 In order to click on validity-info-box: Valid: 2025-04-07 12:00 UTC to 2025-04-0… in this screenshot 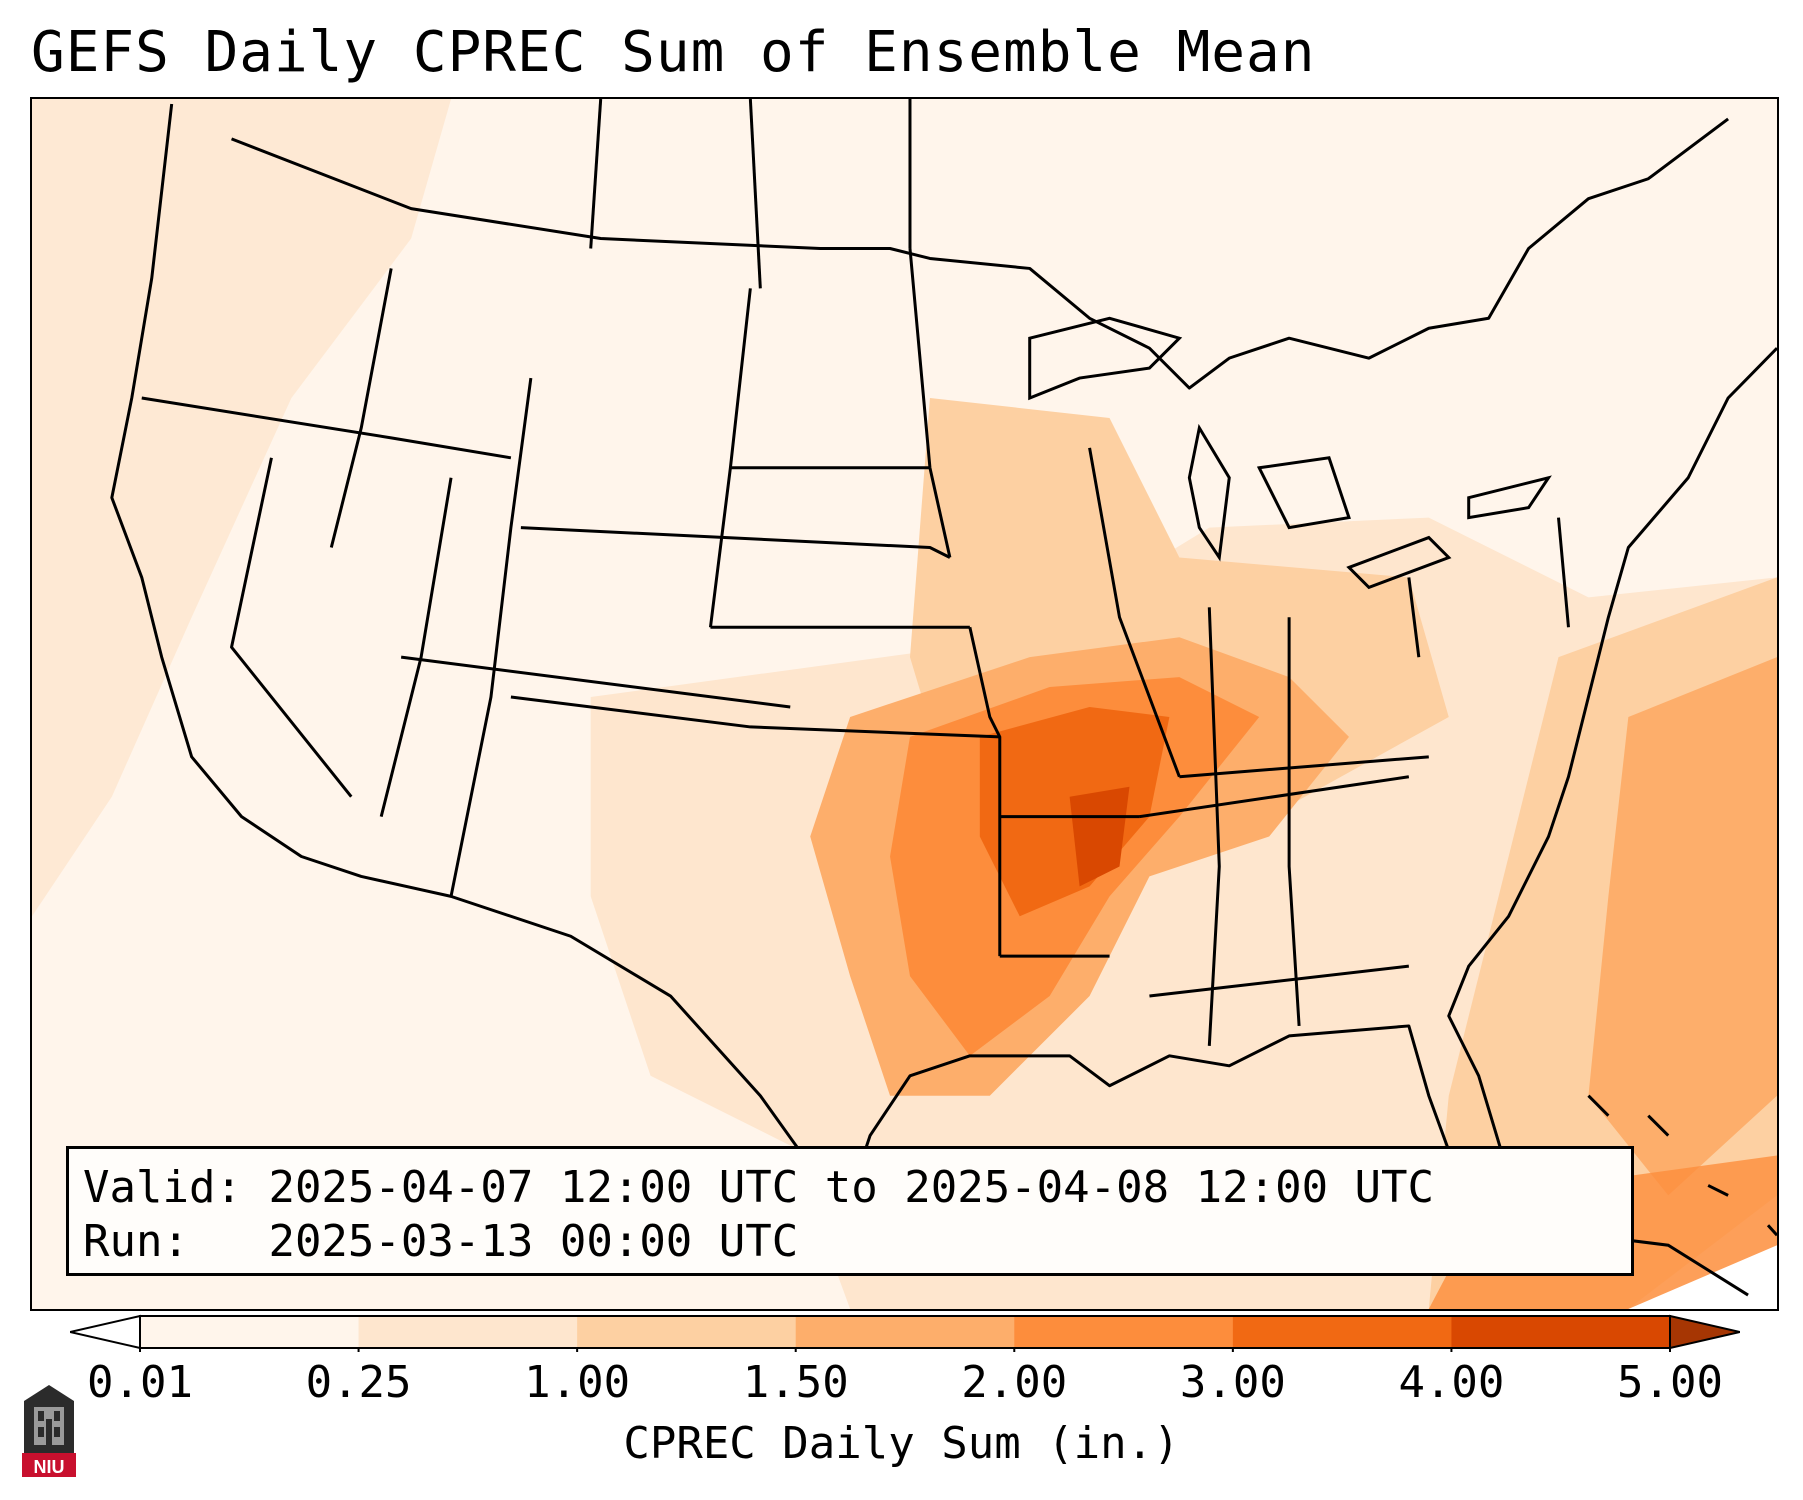, I will do `click(850, 1211)`.